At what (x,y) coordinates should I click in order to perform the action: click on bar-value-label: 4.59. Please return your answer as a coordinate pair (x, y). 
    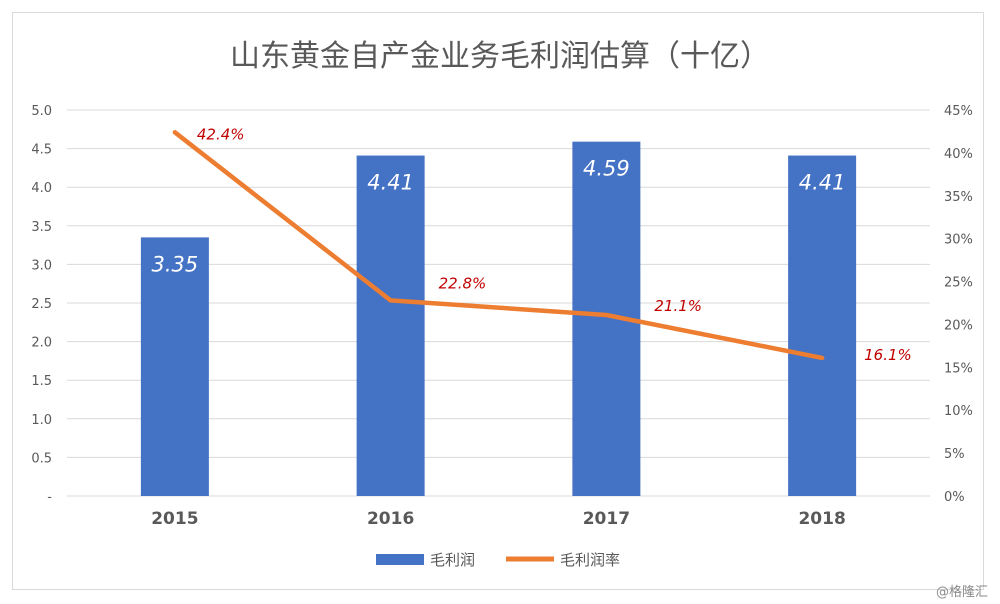
    Looking at the image, I should click on (606, 169).